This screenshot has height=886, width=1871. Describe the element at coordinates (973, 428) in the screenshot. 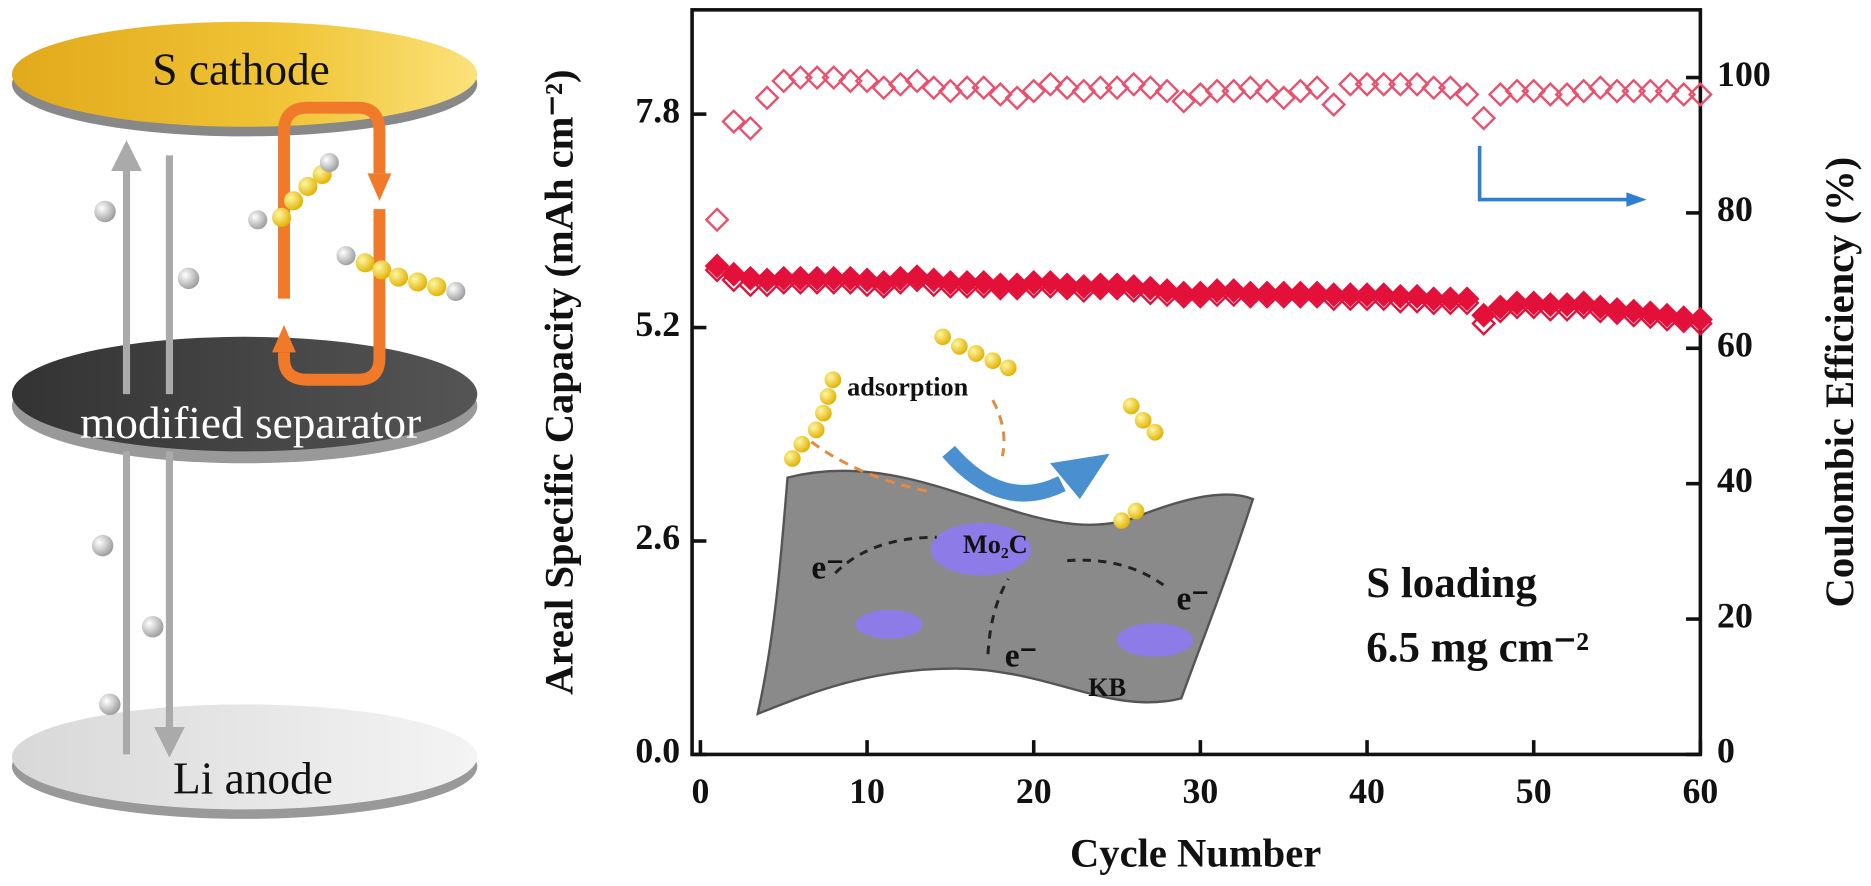

I see `sulfur-chains` at that location.